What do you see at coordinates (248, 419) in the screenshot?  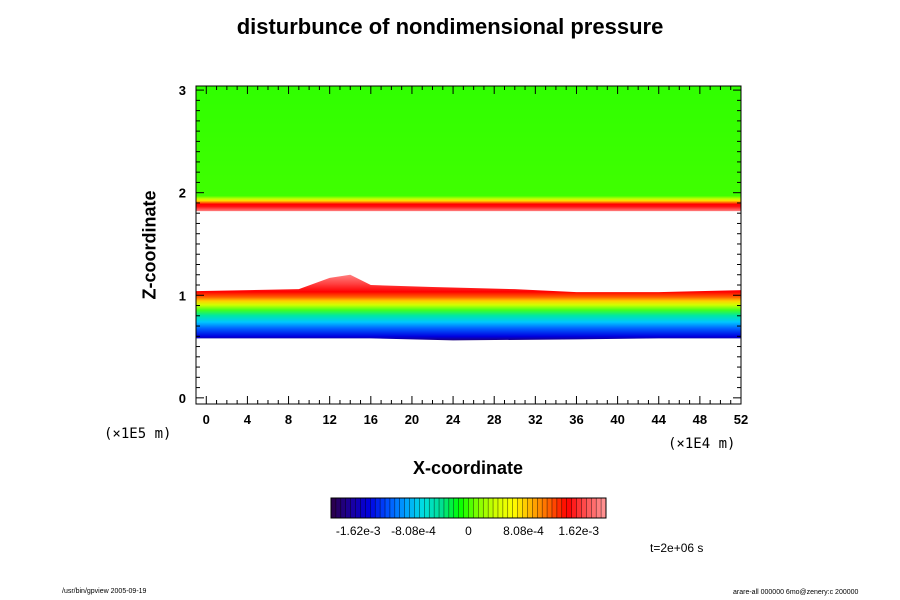 I see `x-tick-label: 4` at bounding box center [248, 419].